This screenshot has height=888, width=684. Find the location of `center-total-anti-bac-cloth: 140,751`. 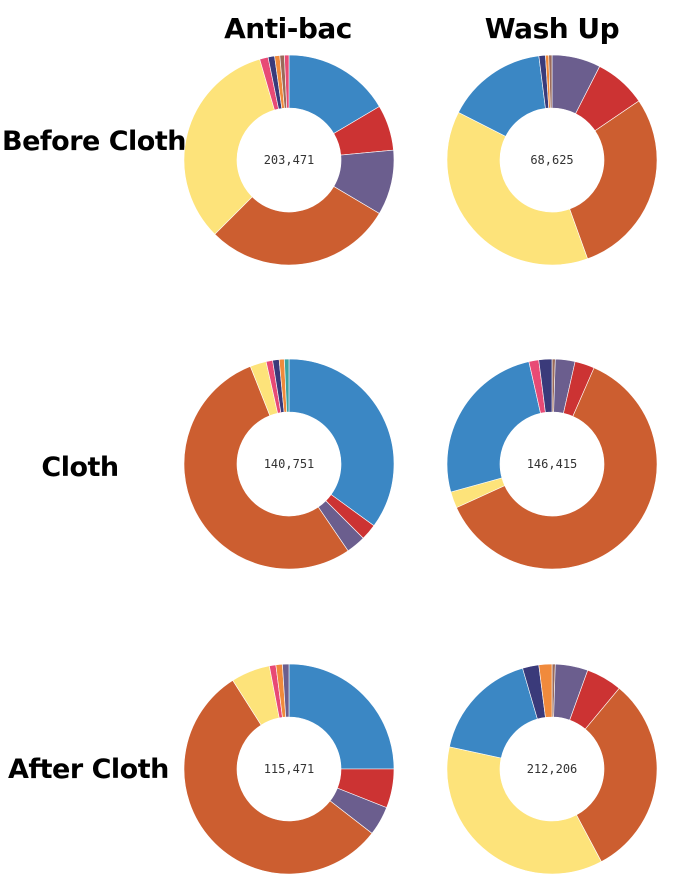

center-total-anti-bac-cloth: 140,751 is located at coordinates (289, 464).